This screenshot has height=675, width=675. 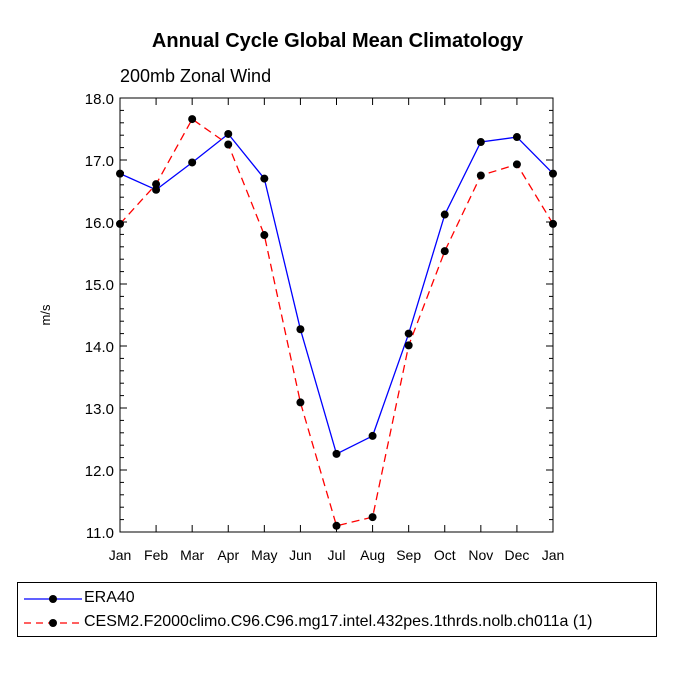 I want to click on legend-swatch-era40, so click(x=53, y=599).